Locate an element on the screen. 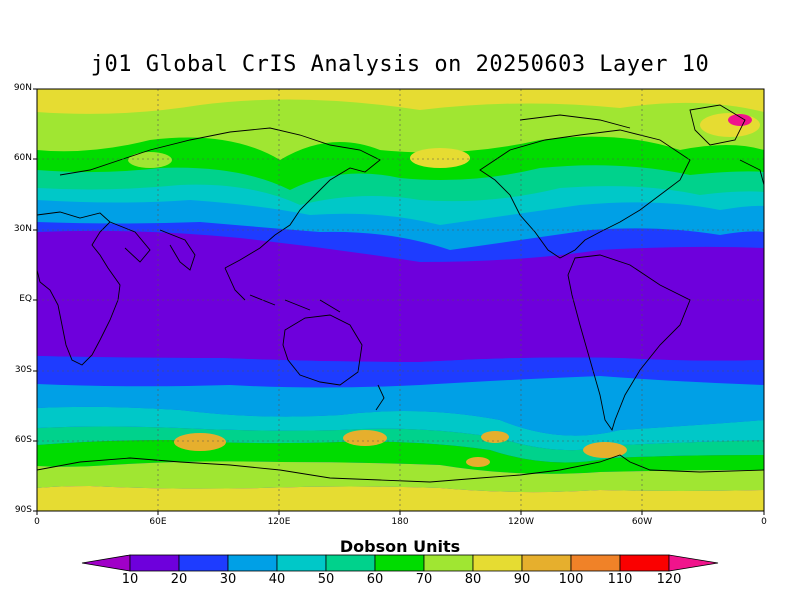  coast-antarctica is located at coordinates (400, 468).